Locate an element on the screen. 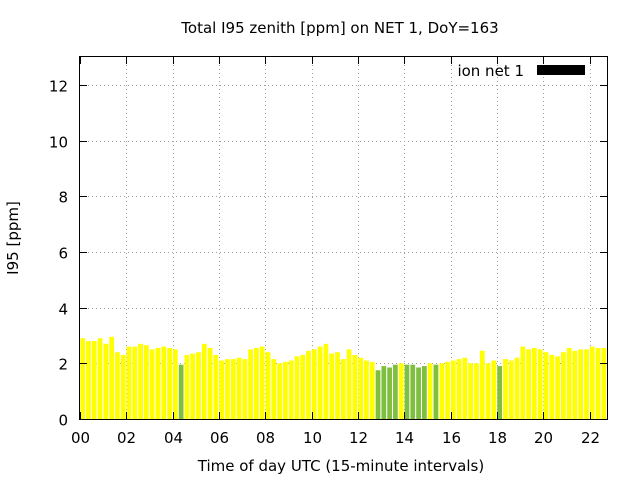  y-tick-label: 10 is located at coordinates (58, 143).